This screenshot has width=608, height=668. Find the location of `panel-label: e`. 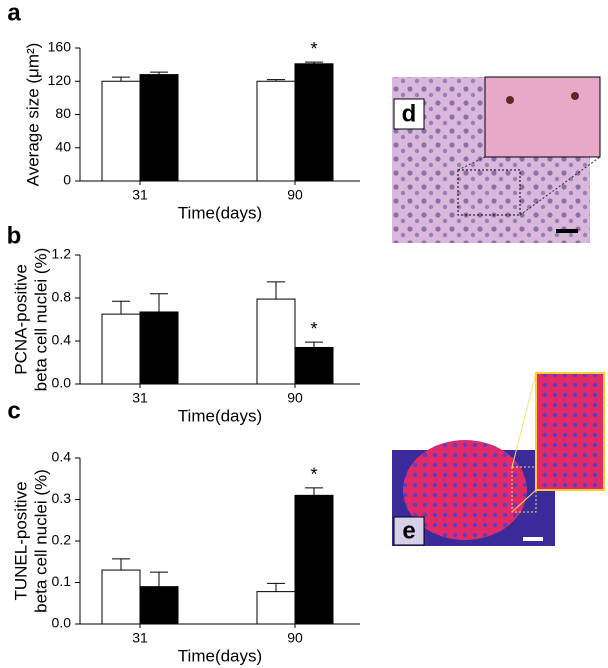

panel-label: e is located at coordinates (408, 530).